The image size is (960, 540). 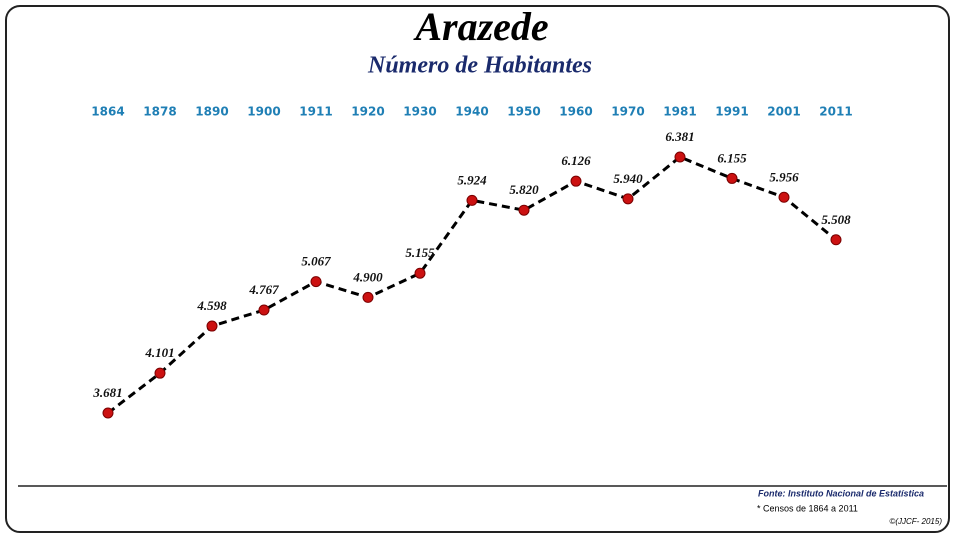 What do you see at coordinates (784, 176) in the screenshot?
I see `data-label: 5.956` at bounding box center [784, 176].